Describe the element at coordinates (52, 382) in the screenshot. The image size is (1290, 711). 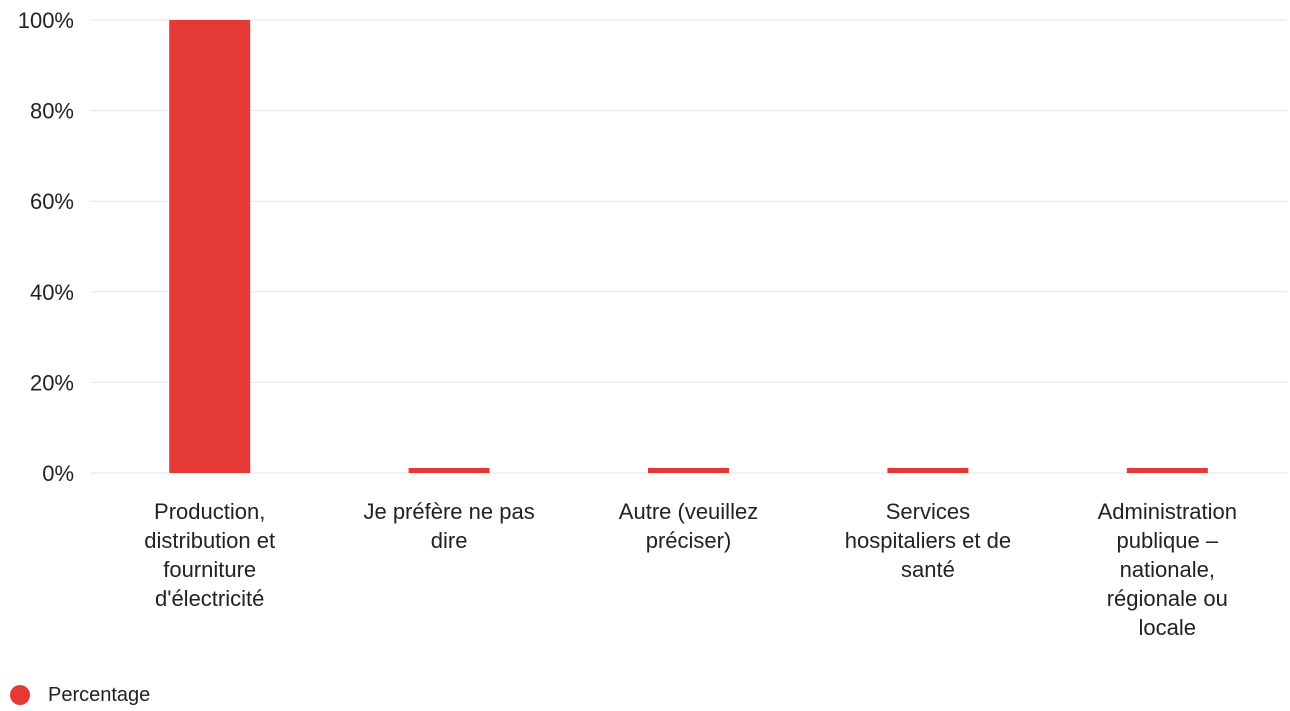
I see `y-tick-label: 20%` at that location.